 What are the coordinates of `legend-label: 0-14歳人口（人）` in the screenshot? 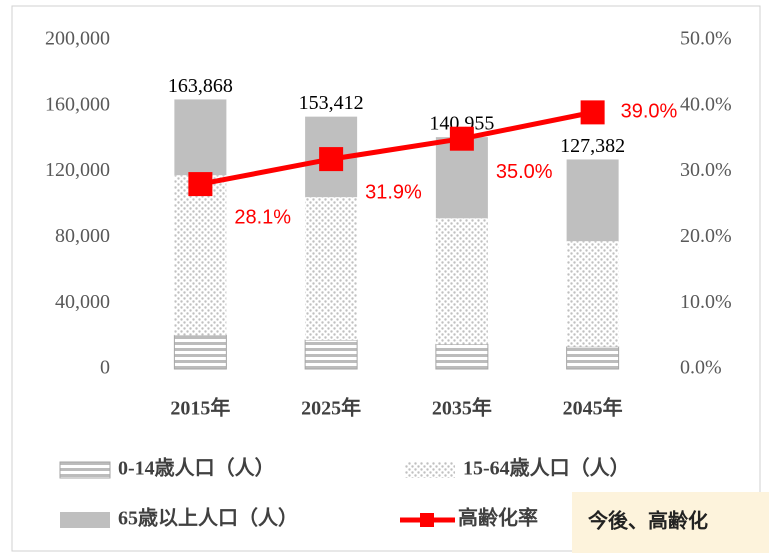 It's located at (196, 468).